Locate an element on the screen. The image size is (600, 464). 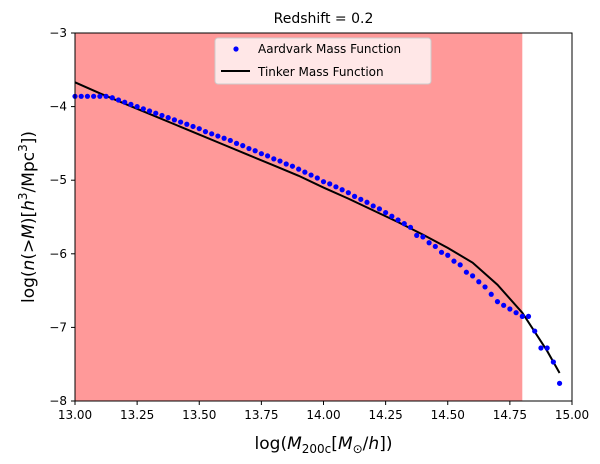
x-tick-label: 13.50 is located at coordinates (199, 415).